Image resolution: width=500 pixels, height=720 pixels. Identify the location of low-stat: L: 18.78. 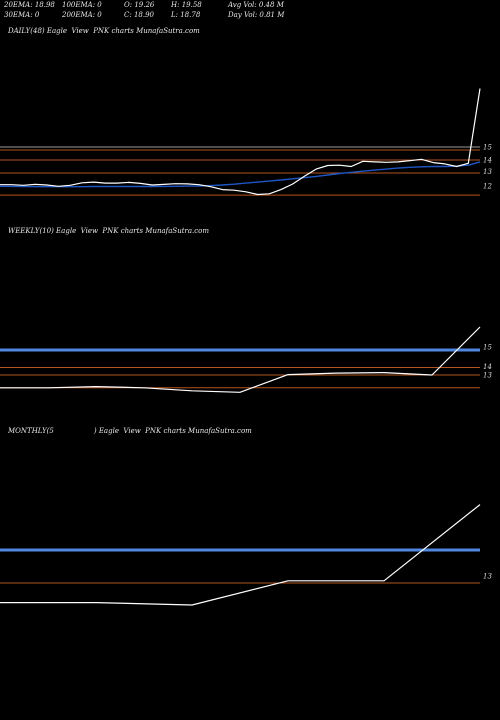
(186, 15).